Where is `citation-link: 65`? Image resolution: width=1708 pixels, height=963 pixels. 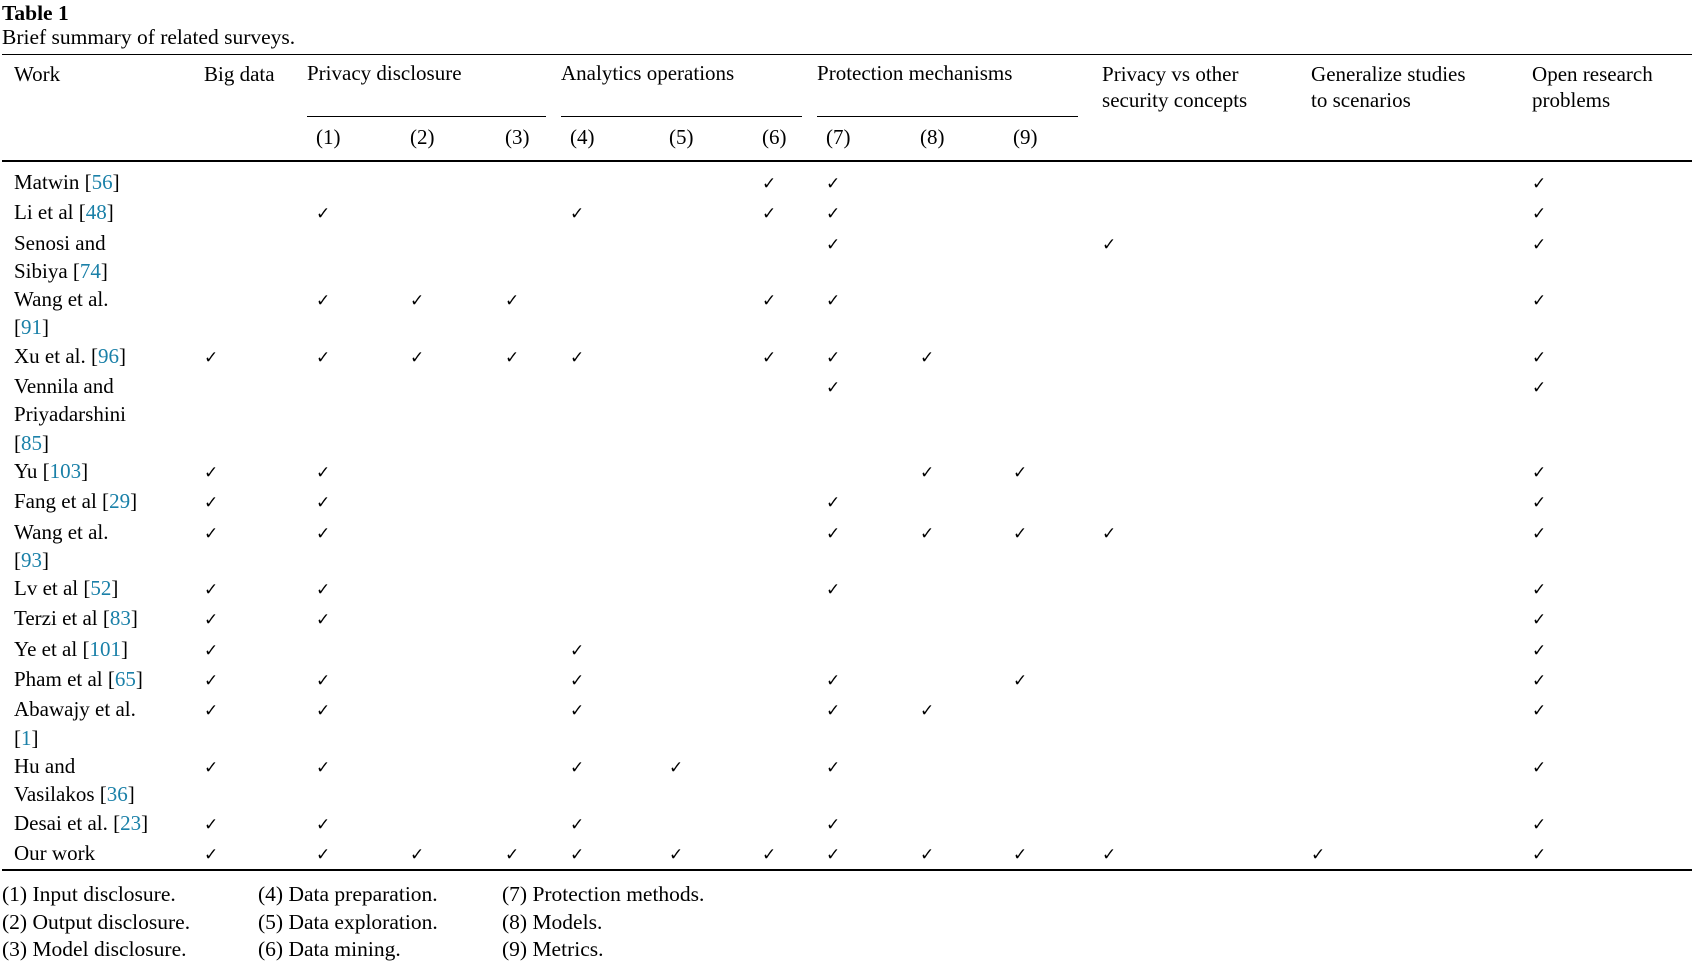 citation-link: 65 is located at coordinates (125, 679).